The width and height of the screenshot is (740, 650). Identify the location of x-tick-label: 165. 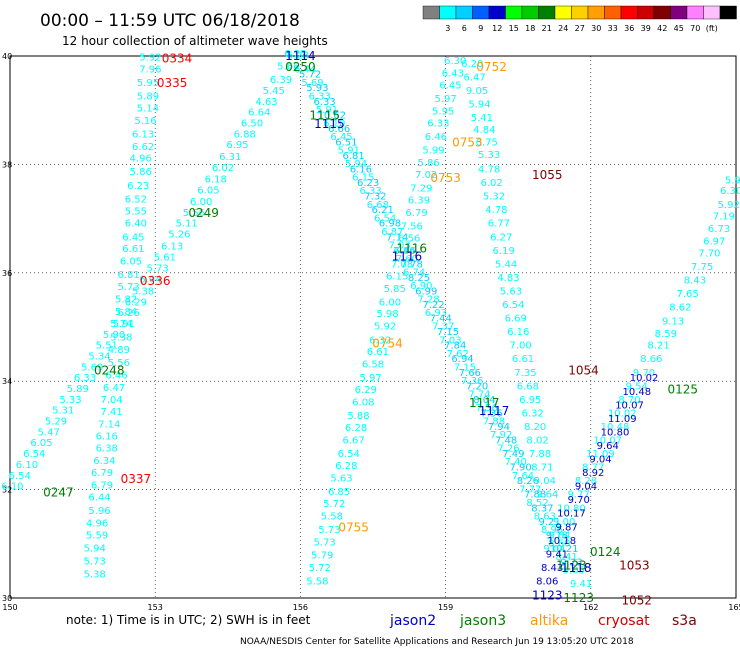
(734, 607).